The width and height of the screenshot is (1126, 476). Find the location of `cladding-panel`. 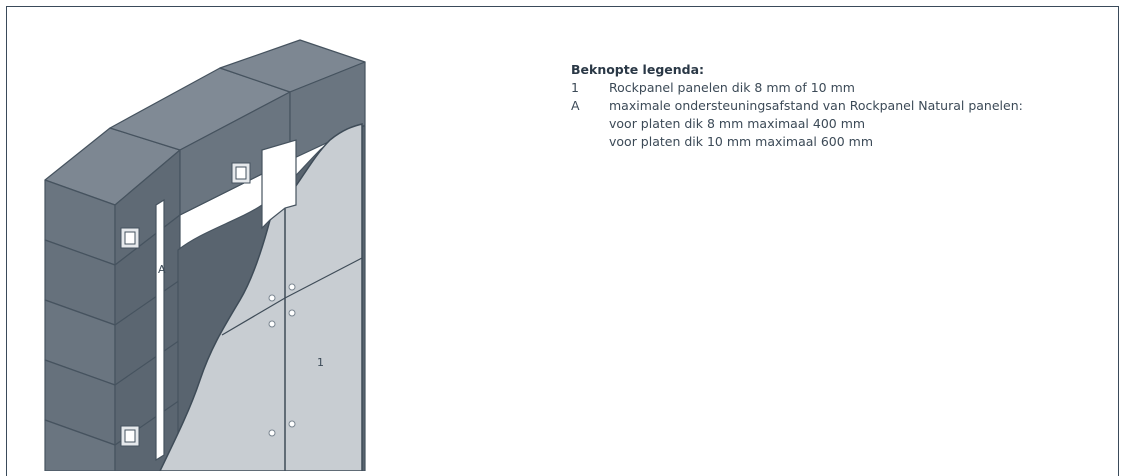

cladding-panel is located at coordinates (261, 297).